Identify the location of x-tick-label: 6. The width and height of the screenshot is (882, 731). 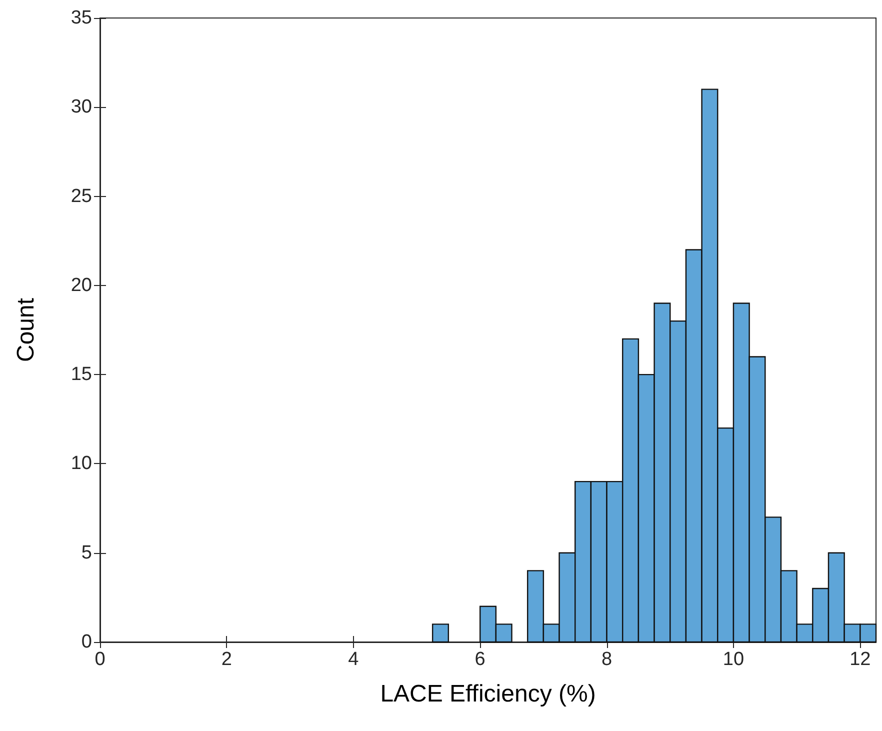
(480, 659).